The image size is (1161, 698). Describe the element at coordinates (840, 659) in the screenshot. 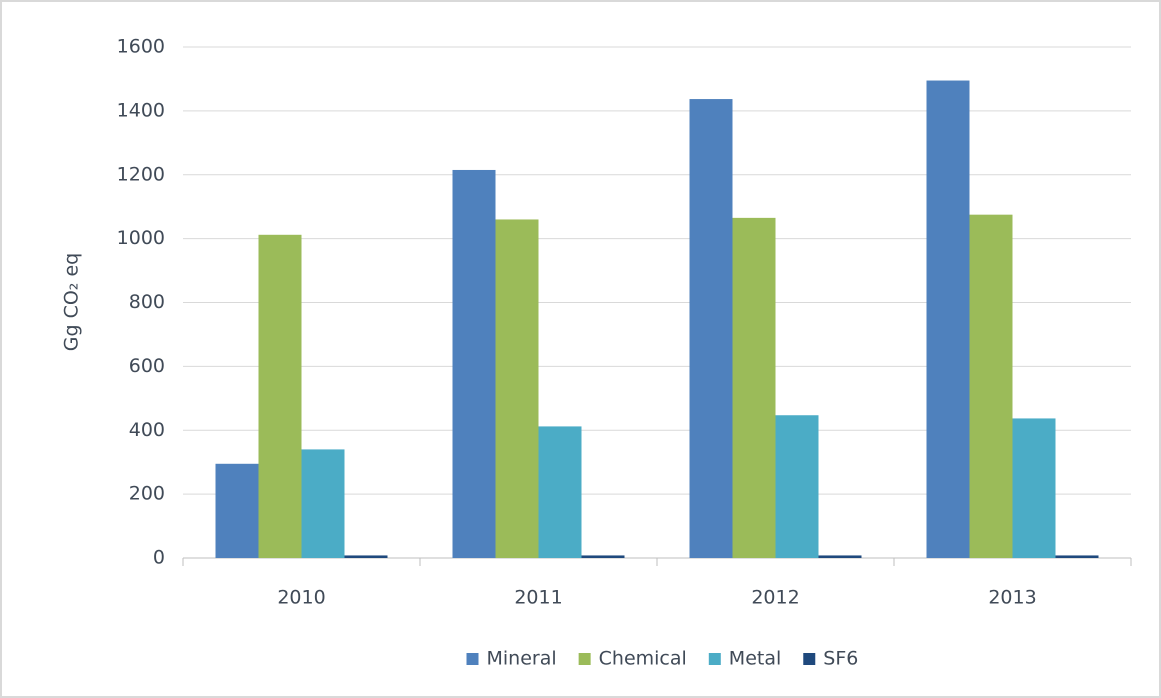

I see `legend-label: SF6` at that location.